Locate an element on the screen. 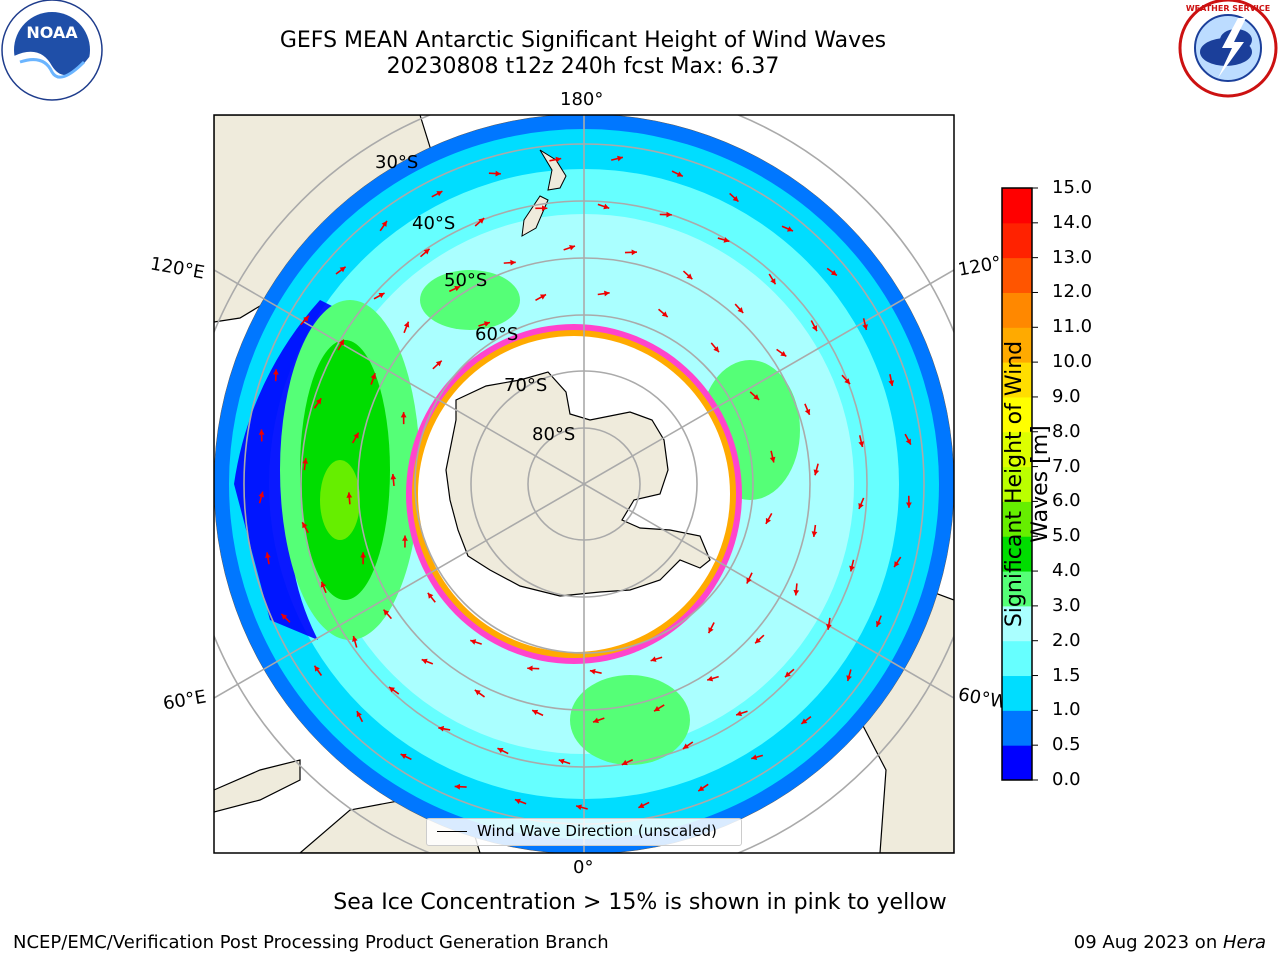 This screenshot has width=1280, height=960. colorbar-tick-label: 14.0 is located at coordinates (1072, 222).